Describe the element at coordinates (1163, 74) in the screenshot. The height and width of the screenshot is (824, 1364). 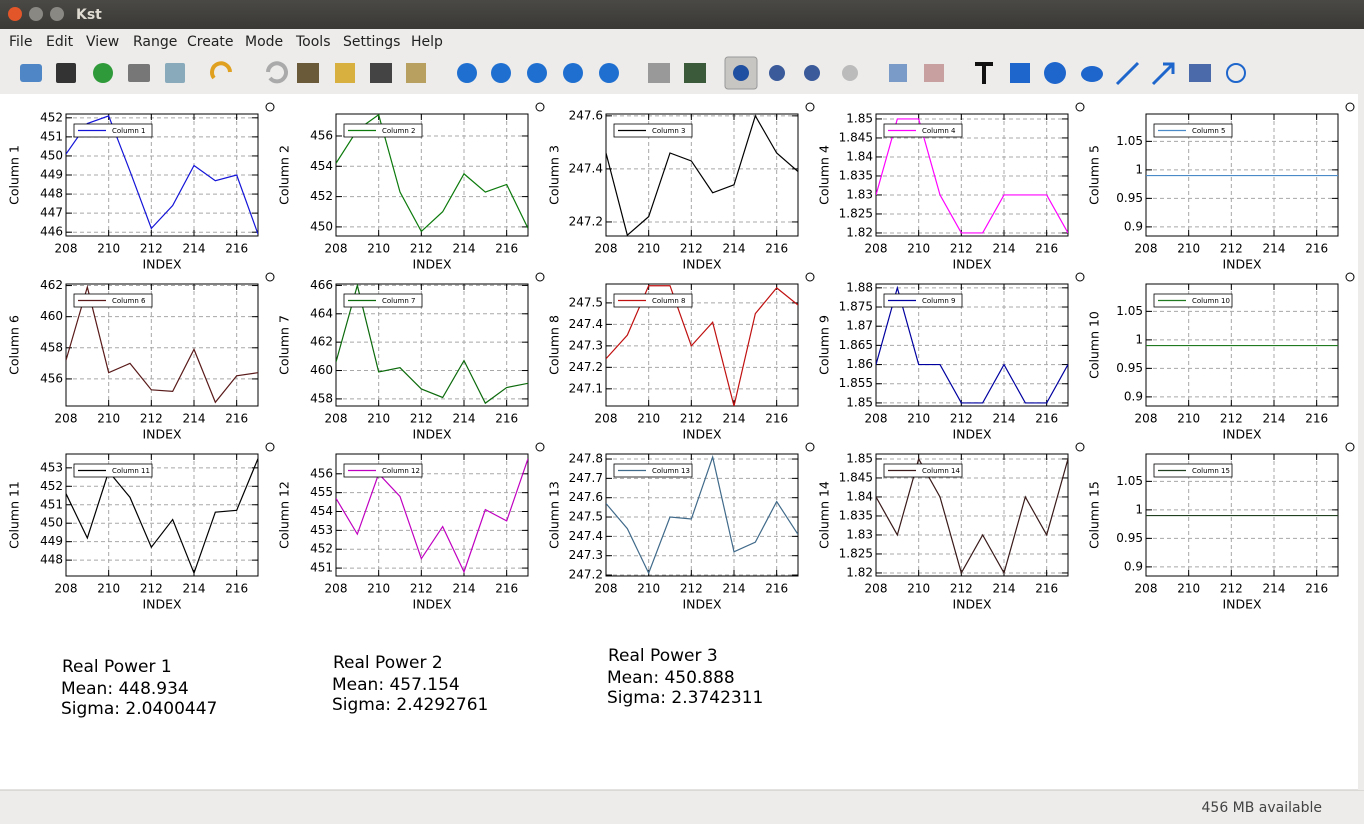
I see `icon-arrow` at that location.